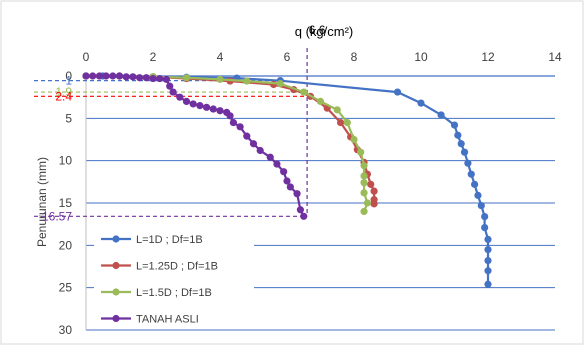 This screenshot has width=584, height=350. What do you see at coordinates (42, 202) in the screenshot?
I see `y-axis-title: Penurunan (mm)` at bounding box center [42, 202].